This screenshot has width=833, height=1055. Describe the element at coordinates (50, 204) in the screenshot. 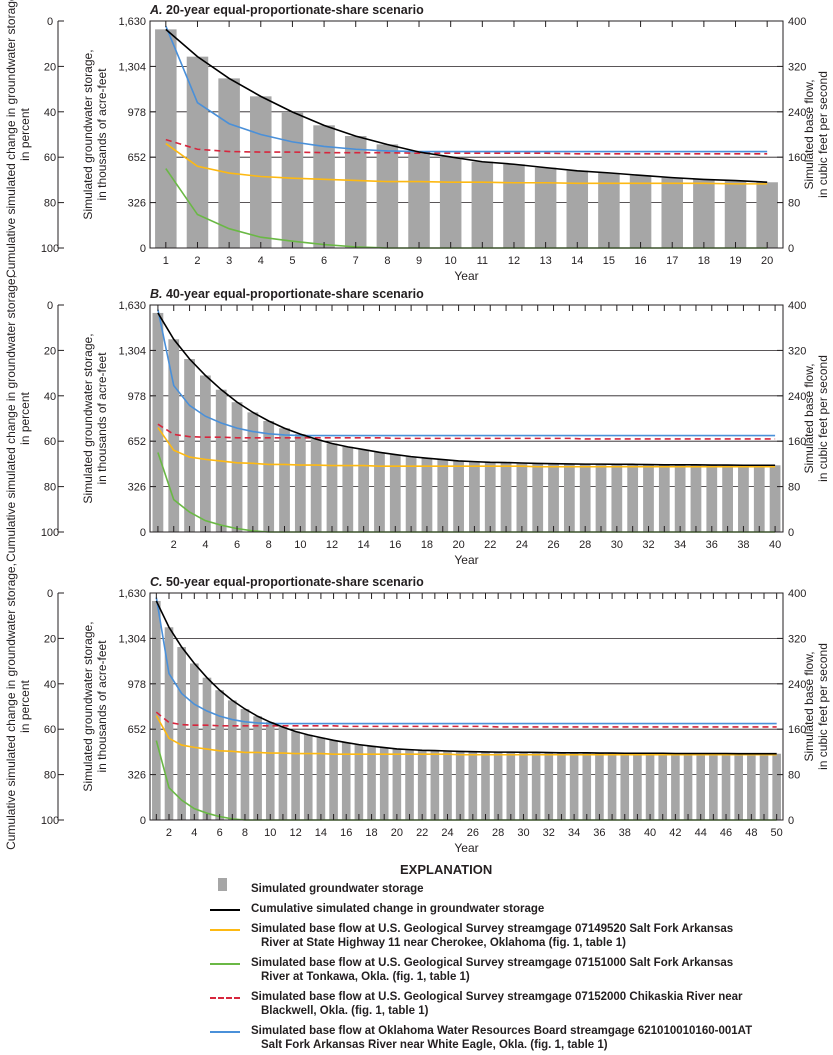

I see `percent-tick-label: 80` at that location.